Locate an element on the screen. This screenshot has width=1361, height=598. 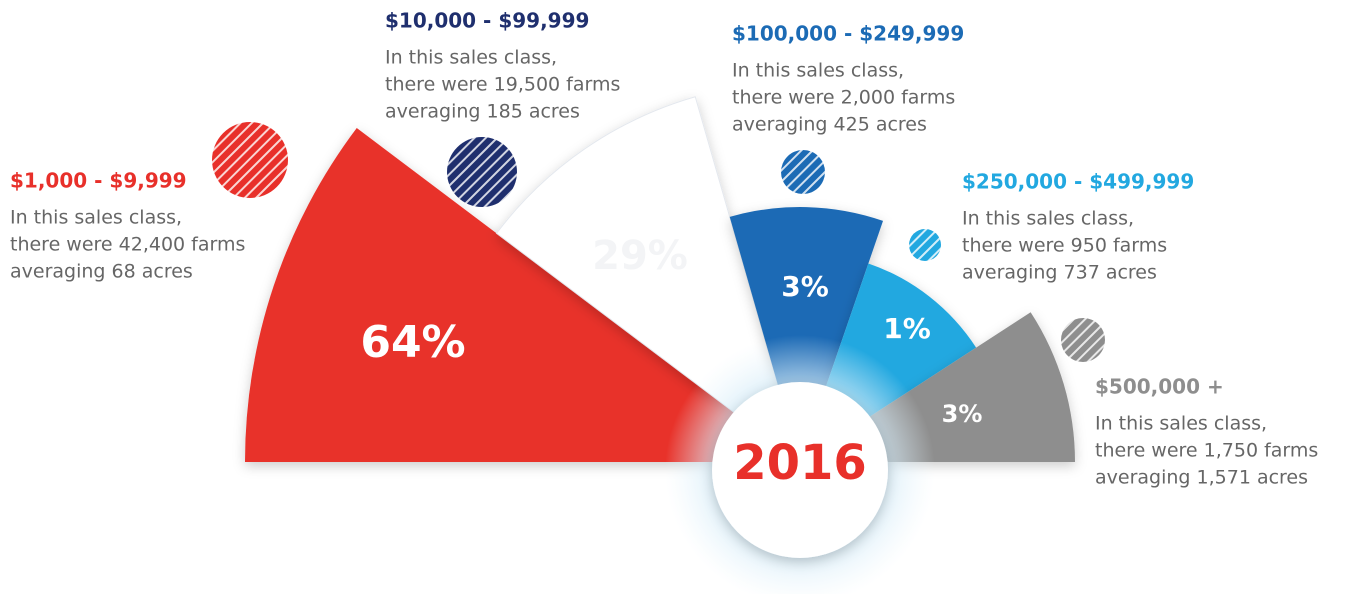
percent-label: 29% is located at coordinates (640, 256).